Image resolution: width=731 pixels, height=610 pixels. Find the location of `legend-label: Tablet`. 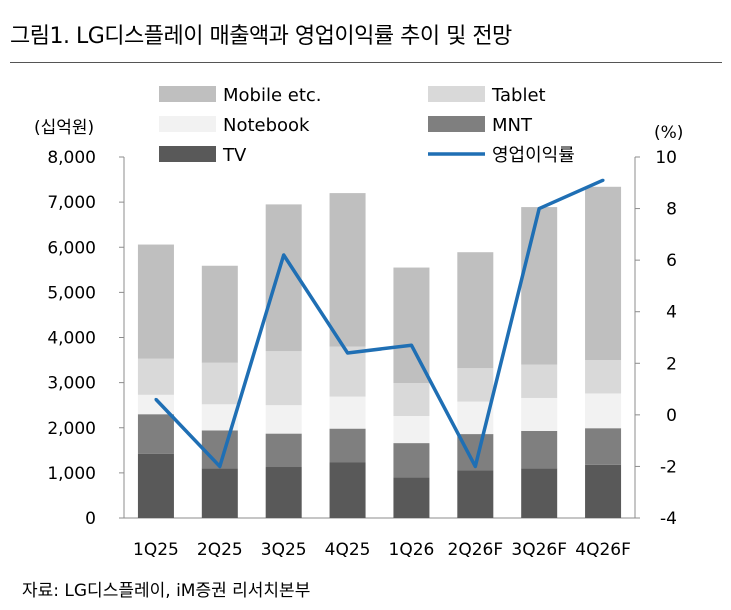

legend-label: Tablet is located at coordinates (518, 95).